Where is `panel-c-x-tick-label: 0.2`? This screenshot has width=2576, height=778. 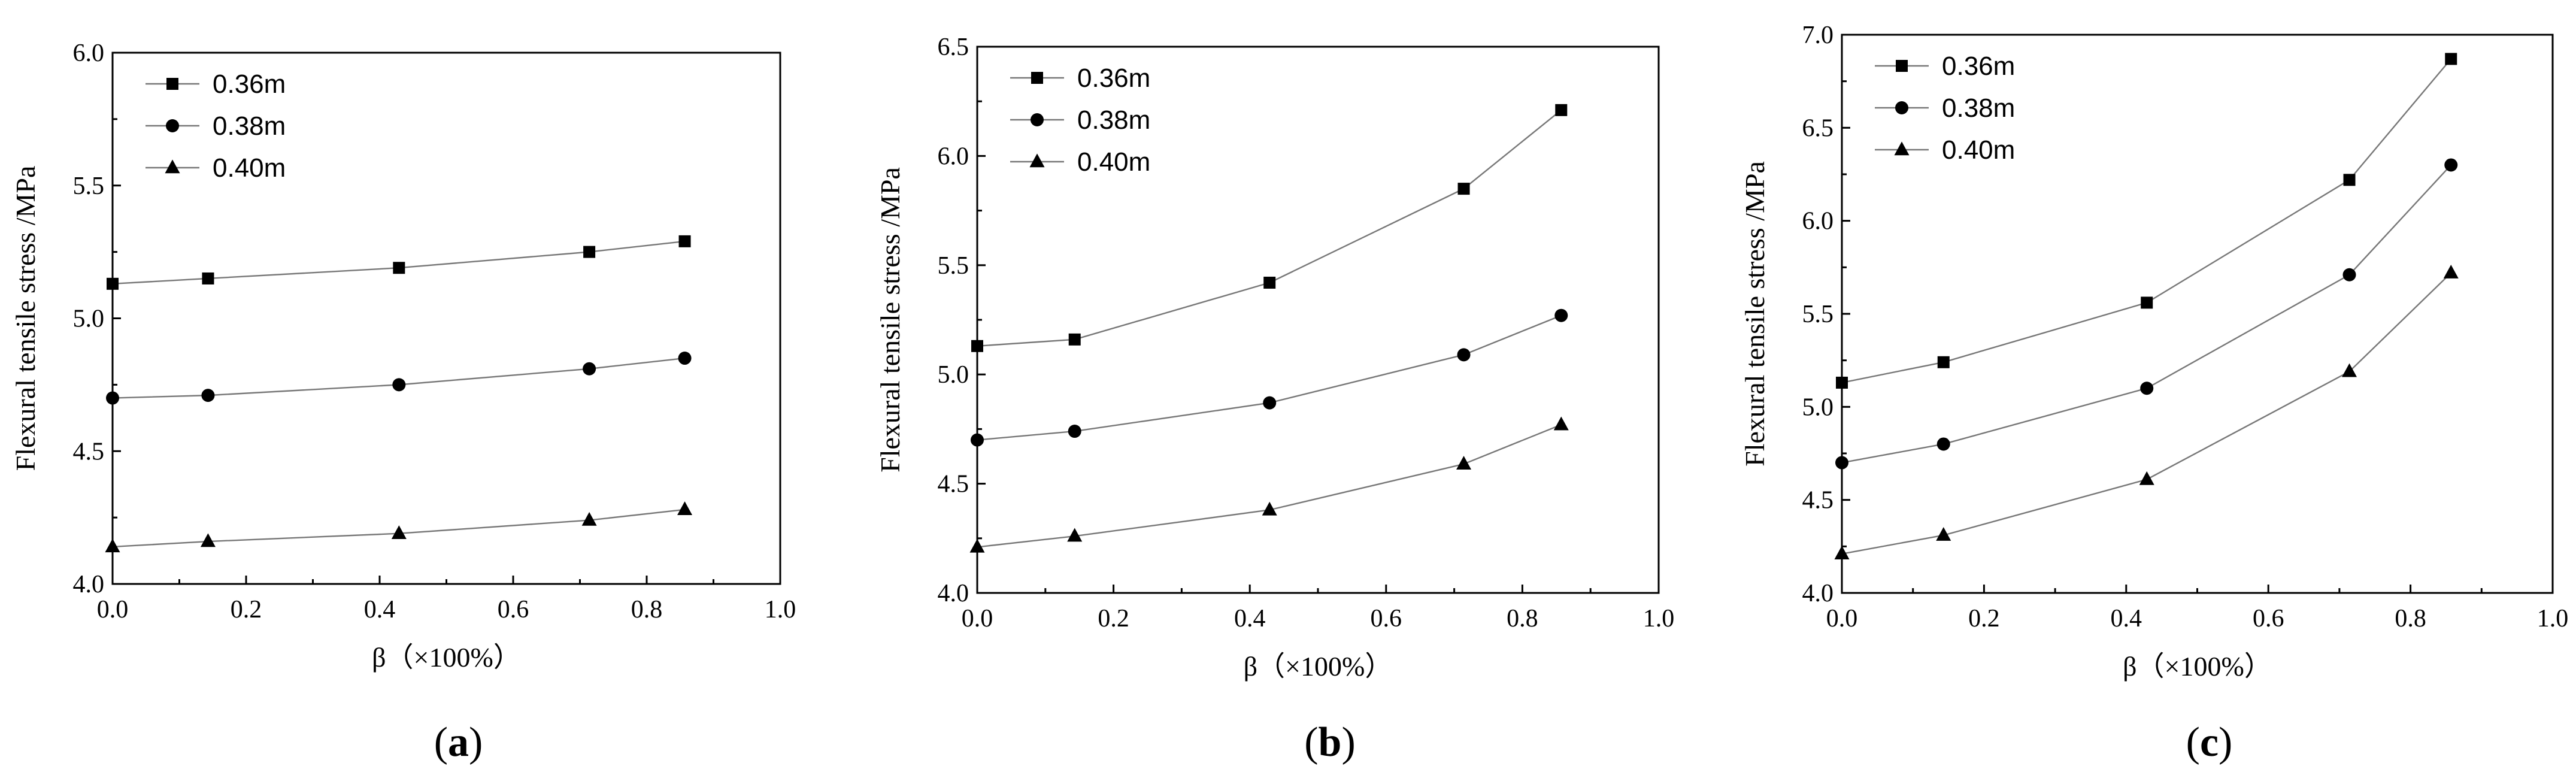
panel-c-x-tick-label: 0.2 is located at coordinates (1984, 618).